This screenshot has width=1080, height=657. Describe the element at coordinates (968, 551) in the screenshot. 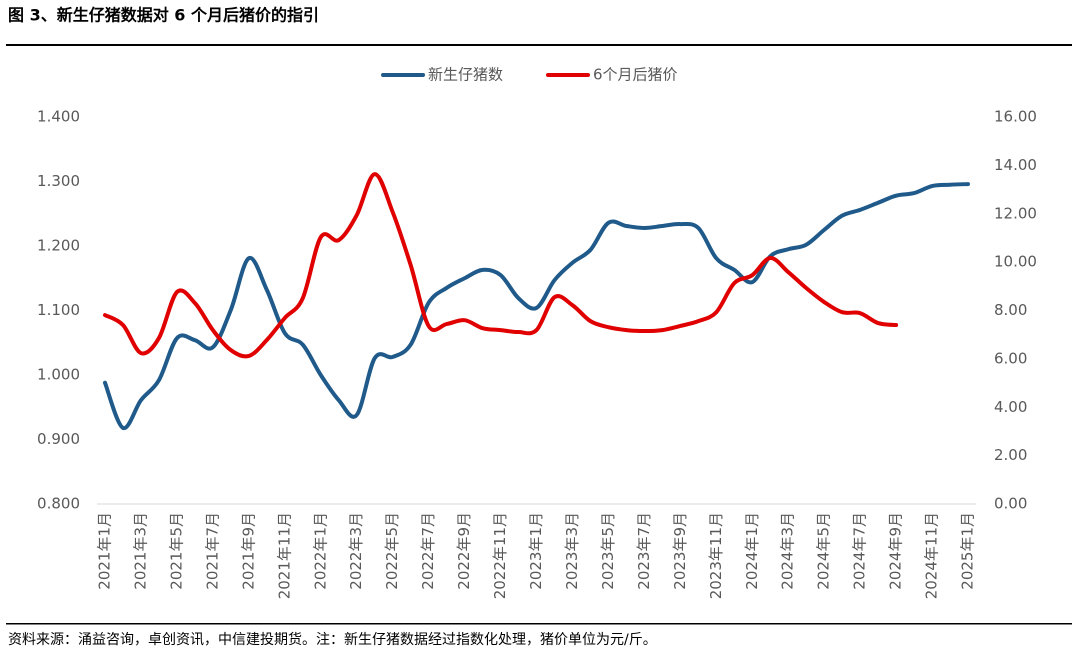

I see `x-tick-label: 2025年1月` at that location.